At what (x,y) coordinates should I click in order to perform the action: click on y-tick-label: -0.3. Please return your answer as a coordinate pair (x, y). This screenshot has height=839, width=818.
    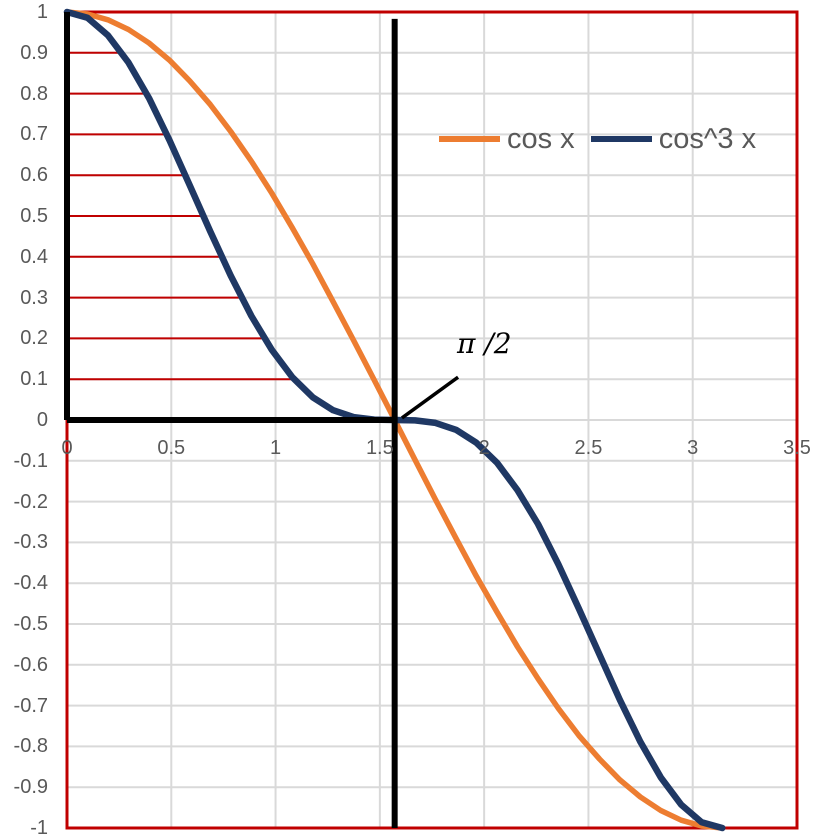
    Looking at the image, I should click on (30, 542).